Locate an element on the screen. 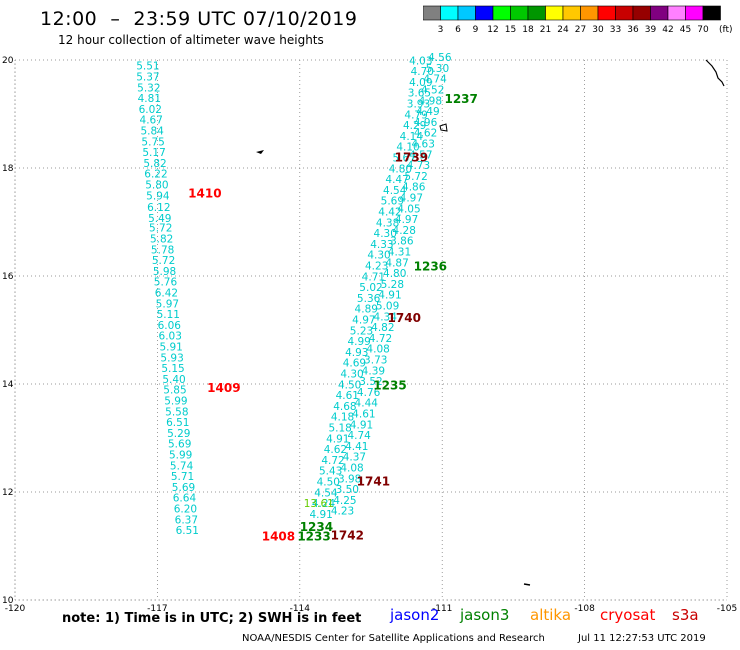 The image size is (740, 650). wave-height-label: 4.89 is located at coordinates (366, 310).